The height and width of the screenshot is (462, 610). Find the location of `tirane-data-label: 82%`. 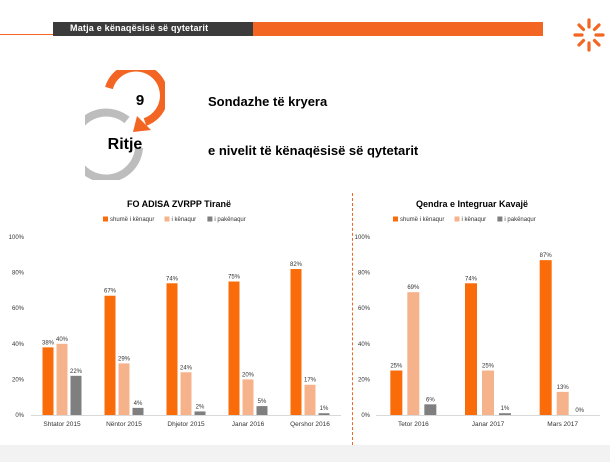

tirane-data-label: 82% is located at coordinates (296, 265).